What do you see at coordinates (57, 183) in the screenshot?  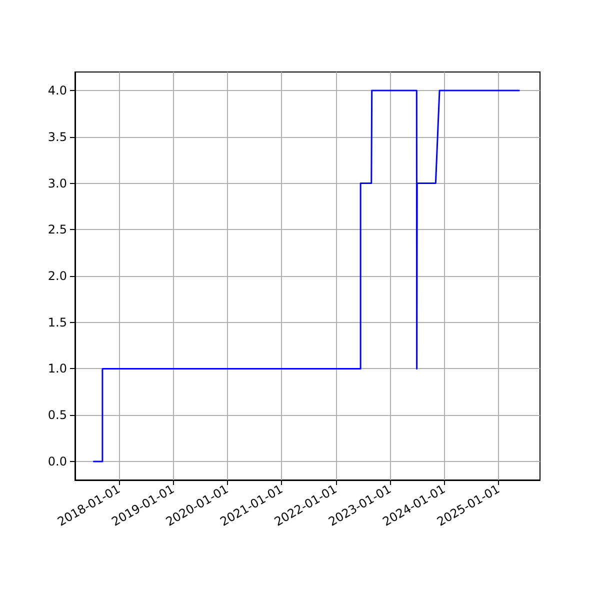 I see `y-tick-label: 3.0` at bounding box center [57, 183].